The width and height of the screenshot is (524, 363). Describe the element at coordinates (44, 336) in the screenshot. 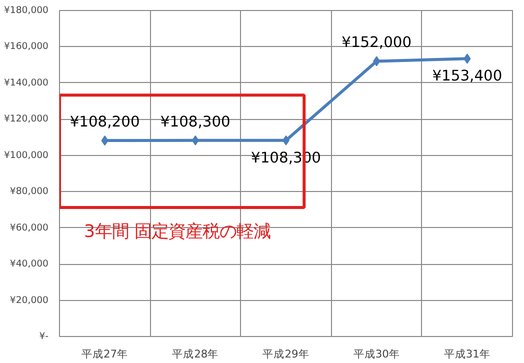

I see `y-tick-label: ¥-` at that location.